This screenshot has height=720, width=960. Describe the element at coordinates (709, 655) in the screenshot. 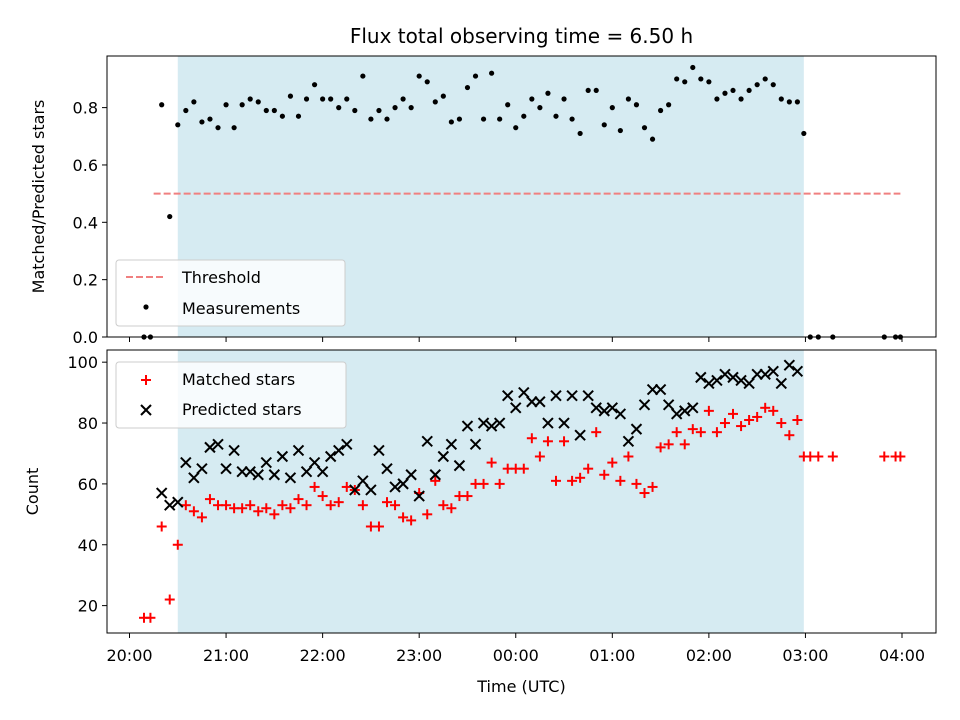

I see `x-tick-label: 02:00` at that location.